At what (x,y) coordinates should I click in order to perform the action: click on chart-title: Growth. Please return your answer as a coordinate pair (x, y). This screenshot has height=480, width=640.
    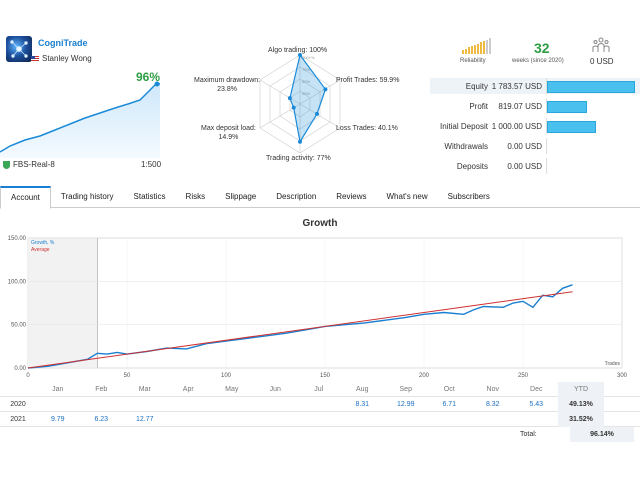
    Looking at the image, I should click on (320, 223).